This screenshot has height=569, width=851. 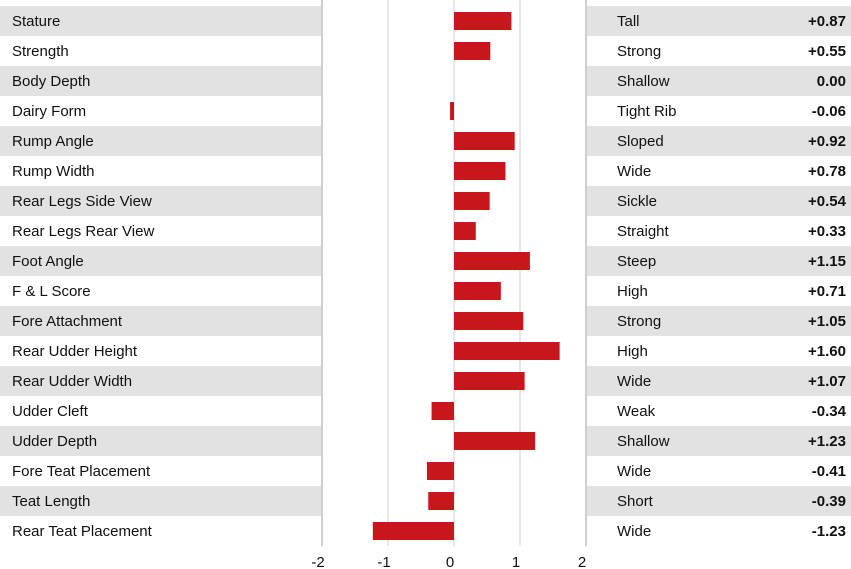 What do you see at coordinates (82, 201) in the screenshot?
I see `trait-label: Rear Legs Side View` at bounding box center [82, 201].